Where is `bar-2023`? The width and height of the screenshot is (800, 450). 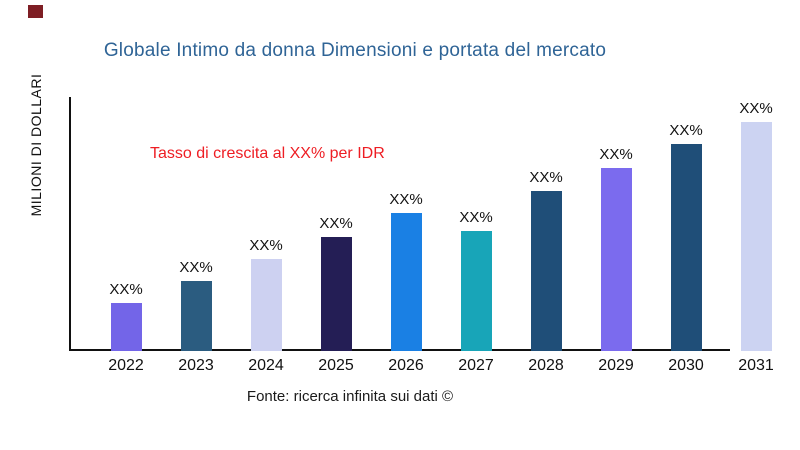
bar-2023 is located at coordinates (196, 316).